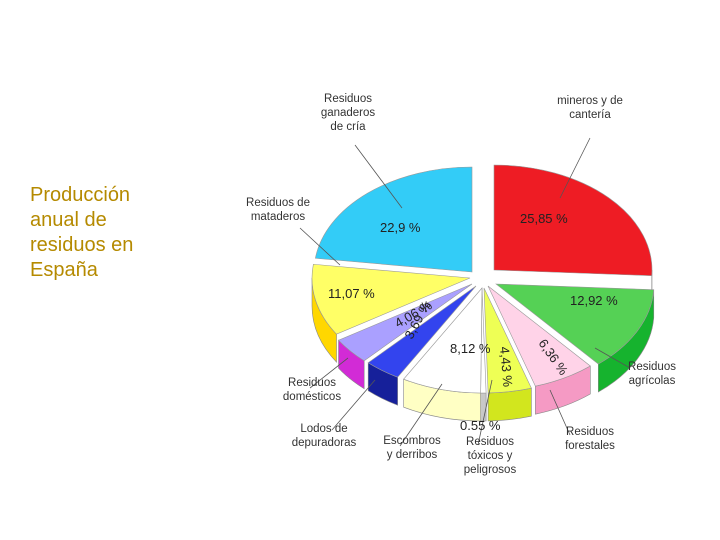  What do you see at coordinates (324, 436) in the screenshot?
I see `slice-category-label: Lodos de depuradoras` at bounding box center [324, 436].